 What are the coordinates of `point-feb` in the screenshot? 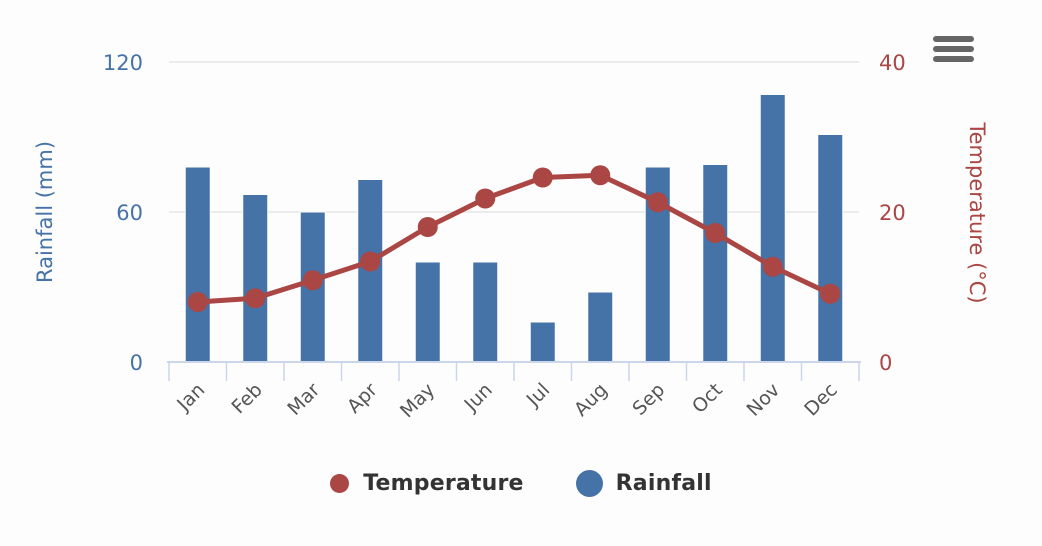 It's located at (255, 298).